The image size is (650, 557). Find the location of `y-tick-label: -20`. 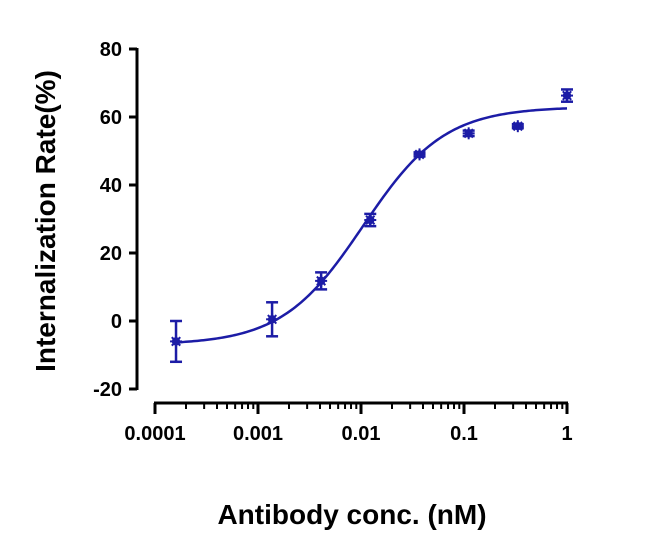

y-tick-label: -20 is located at coordinates (107, 390).